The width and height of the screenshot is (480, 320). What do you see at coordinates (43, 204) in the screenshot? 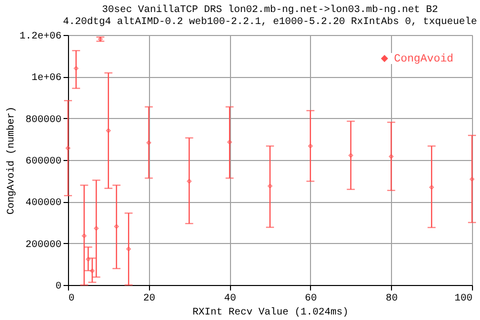
I see `y-tick-label: 400000` at bounding box center [43, 204].